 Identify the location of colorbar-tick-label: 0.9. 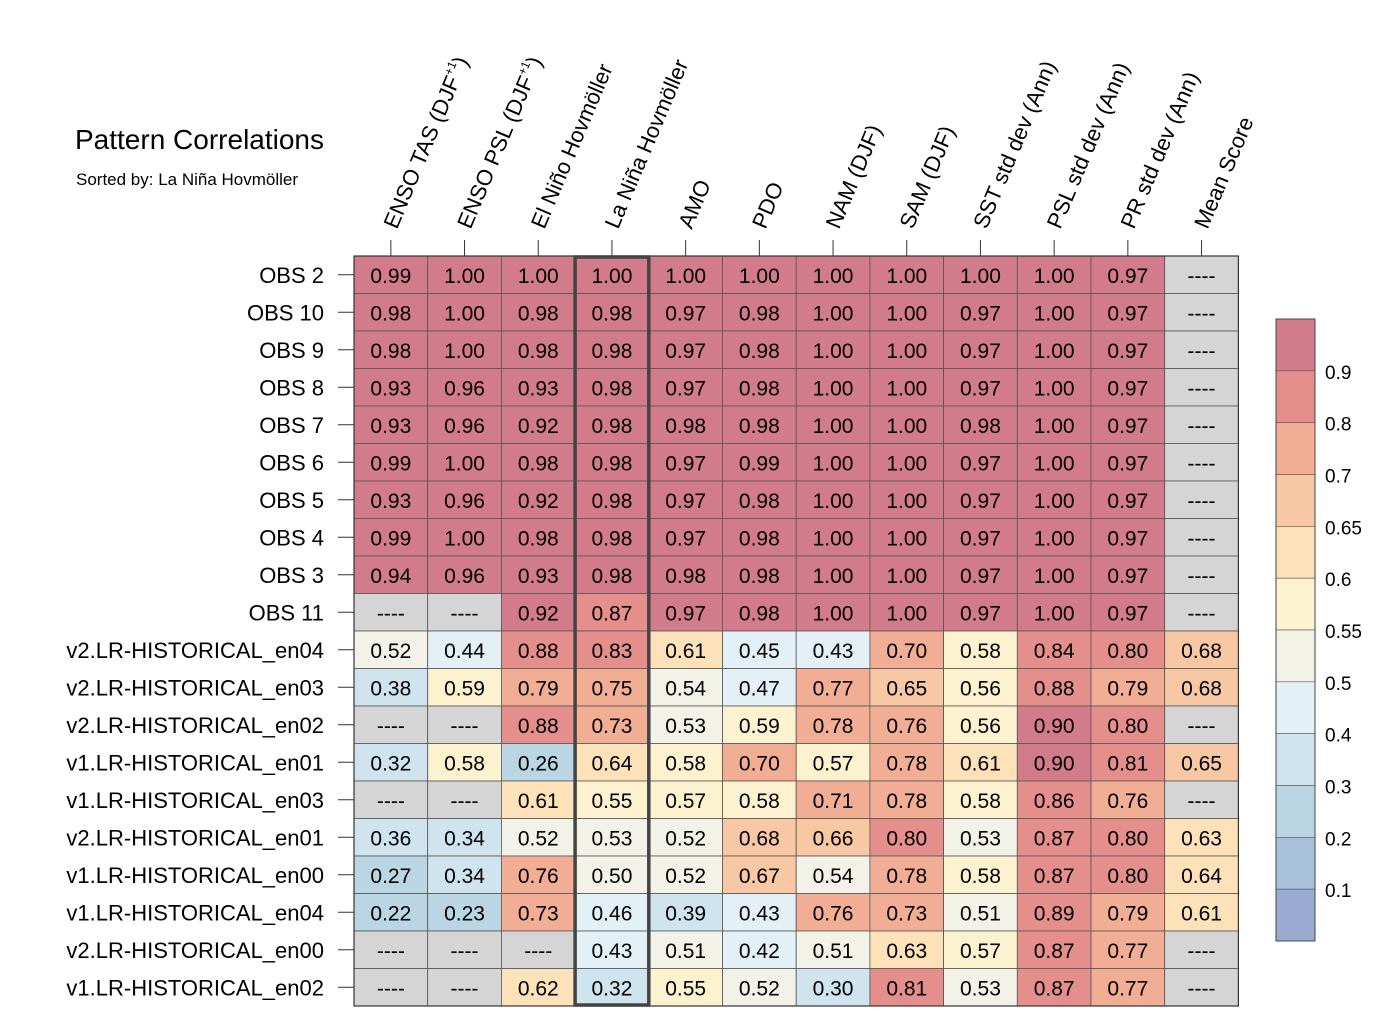
(1338, 373).